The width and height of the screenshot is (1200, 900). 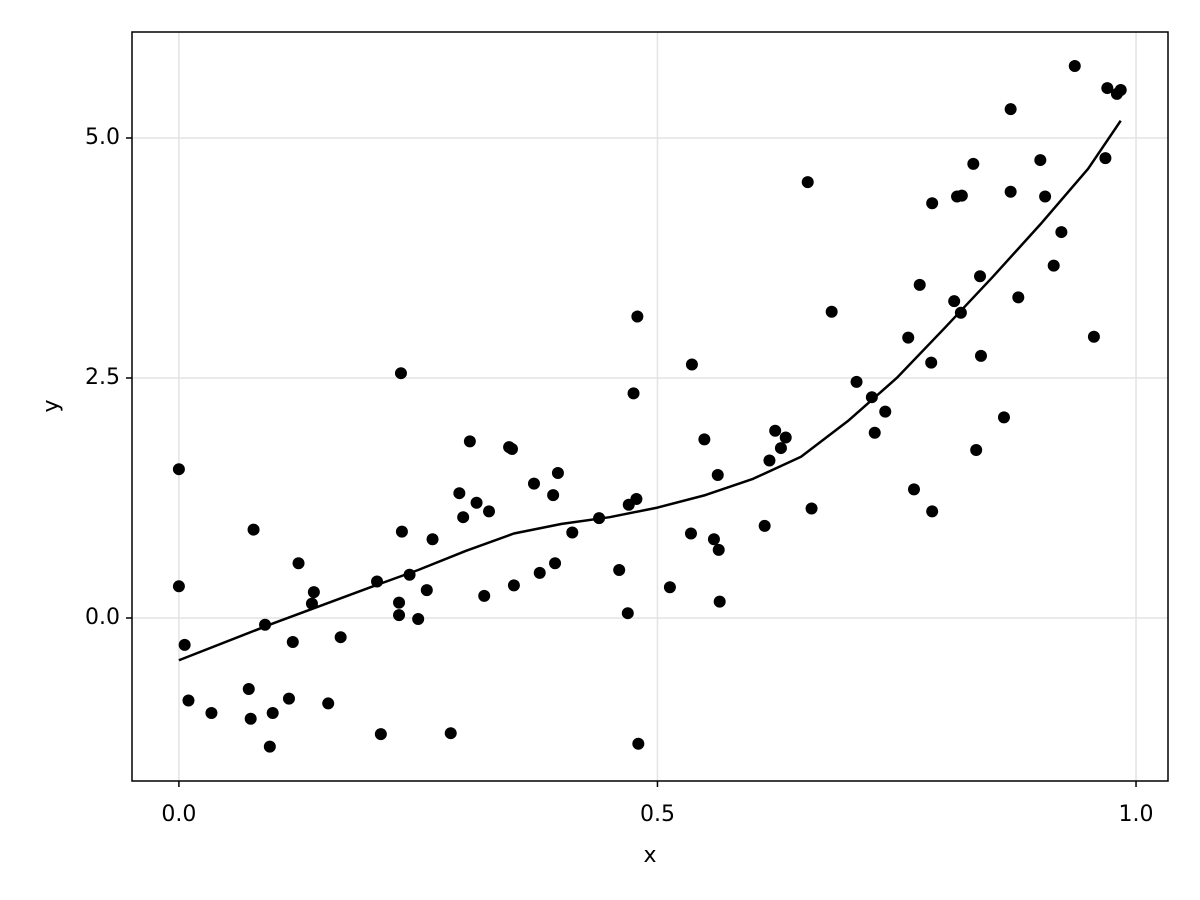 I want to click on y-tick-label: 0.0, so click(x=102, y=617).